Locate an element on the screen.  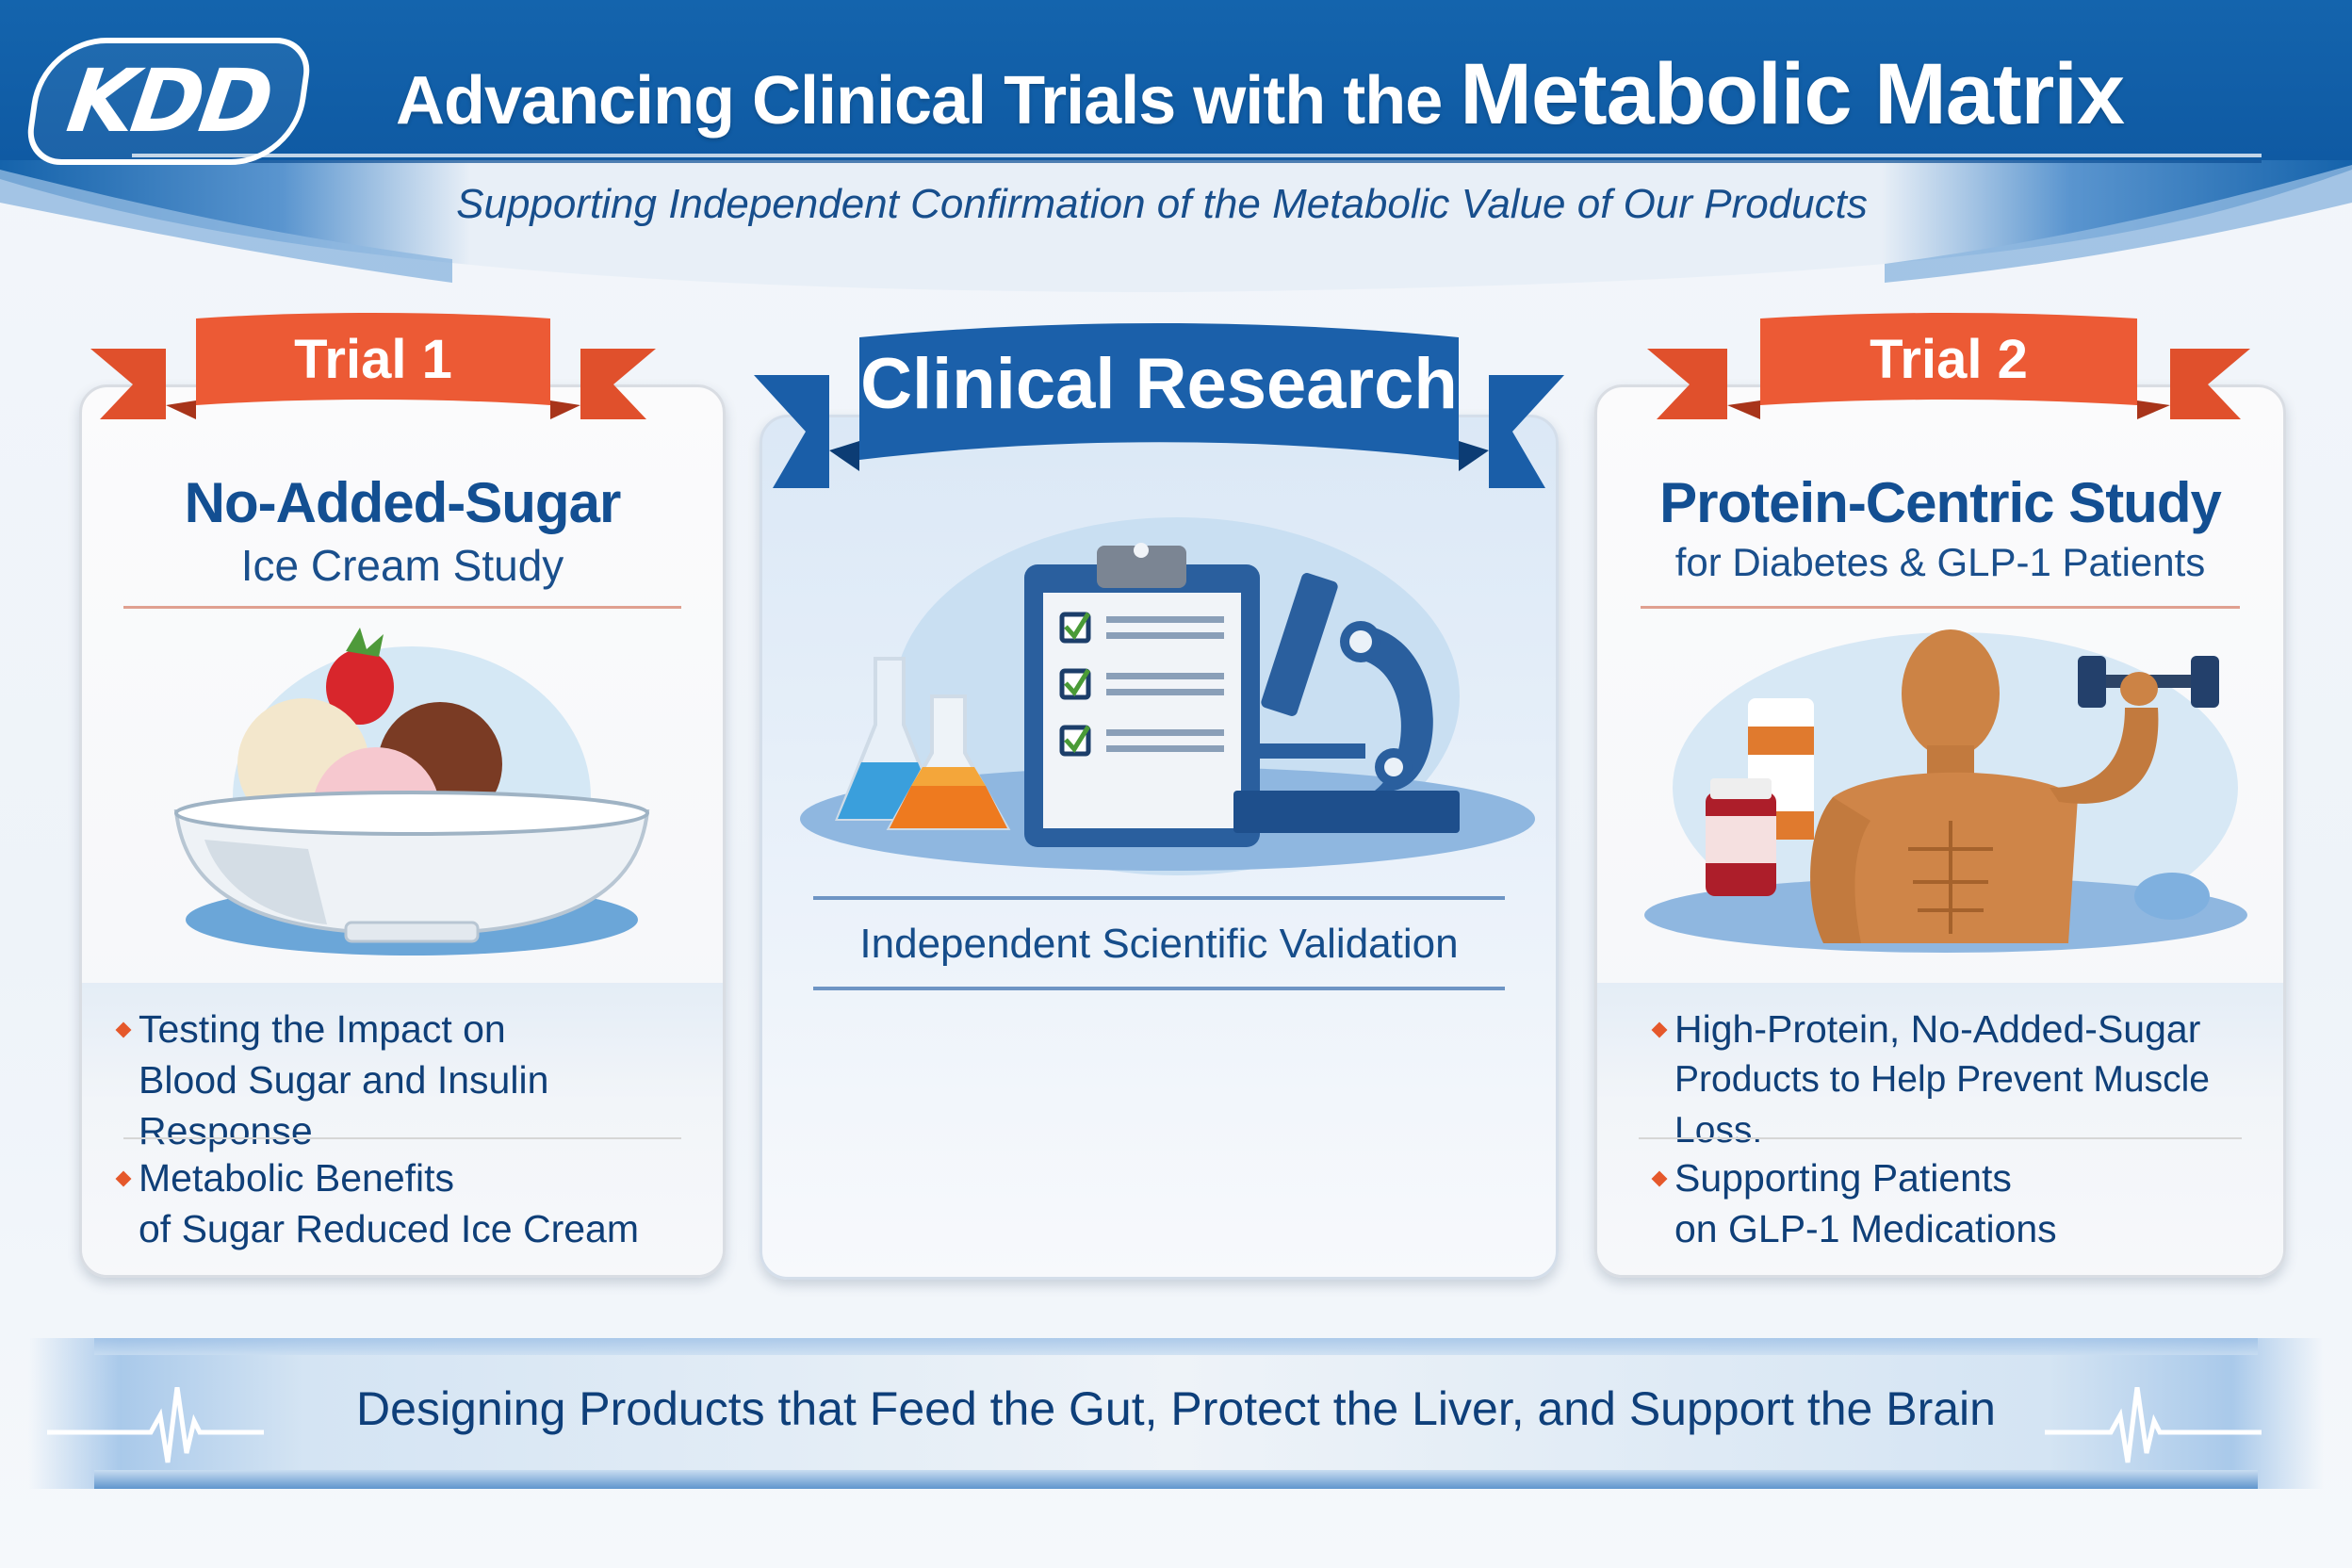
center-divider-bottom is located at coordinates (1159, 988).